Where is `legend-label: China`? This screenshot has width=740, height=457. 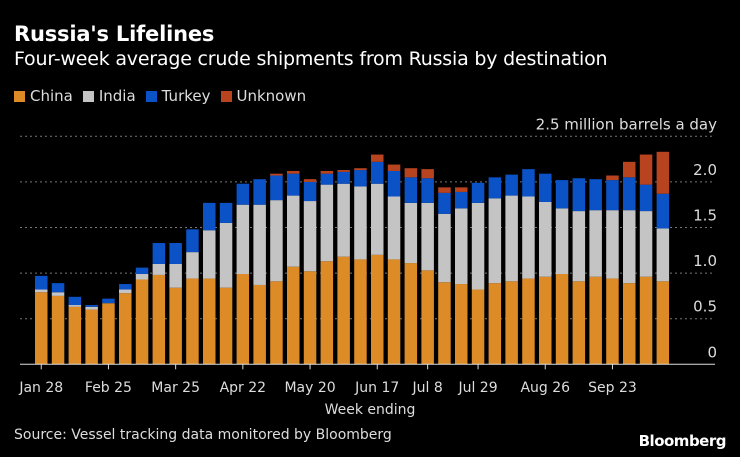 legend-label: China is located at coordinates (51, 96).